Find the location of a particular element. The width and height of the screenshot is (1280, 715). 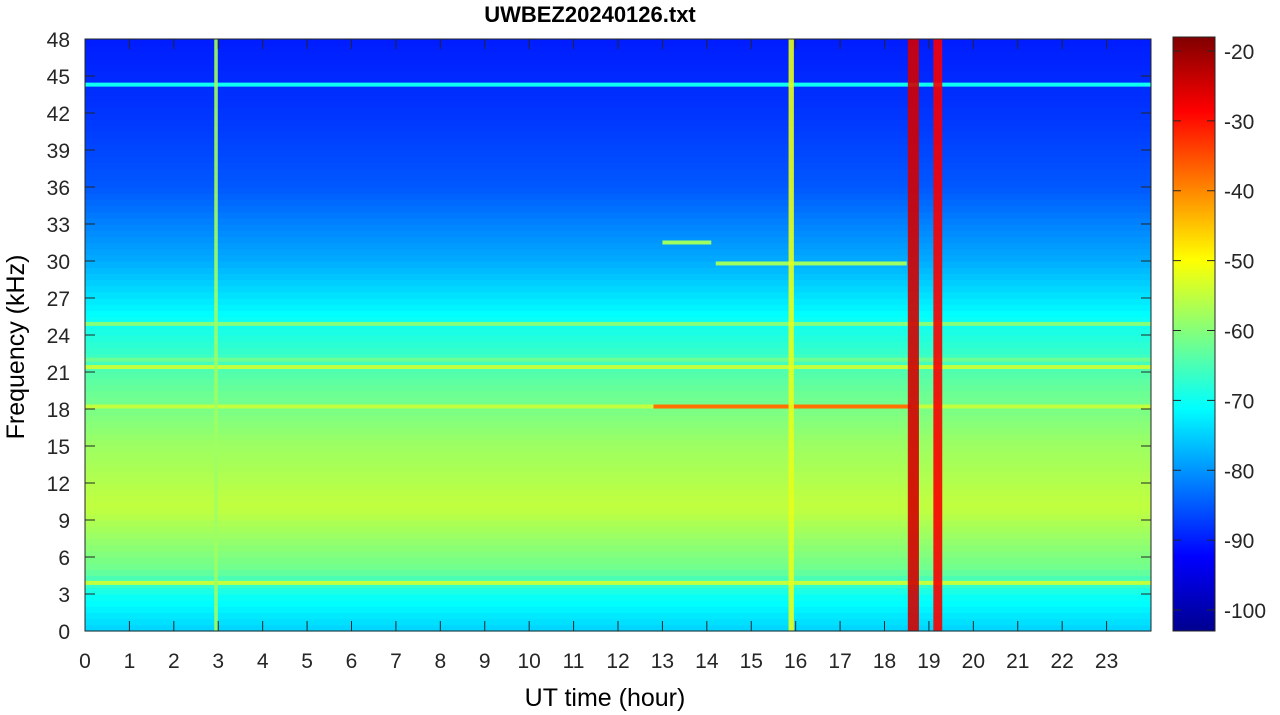

x-tick-label: 17 is located at coordinates (839, 661).